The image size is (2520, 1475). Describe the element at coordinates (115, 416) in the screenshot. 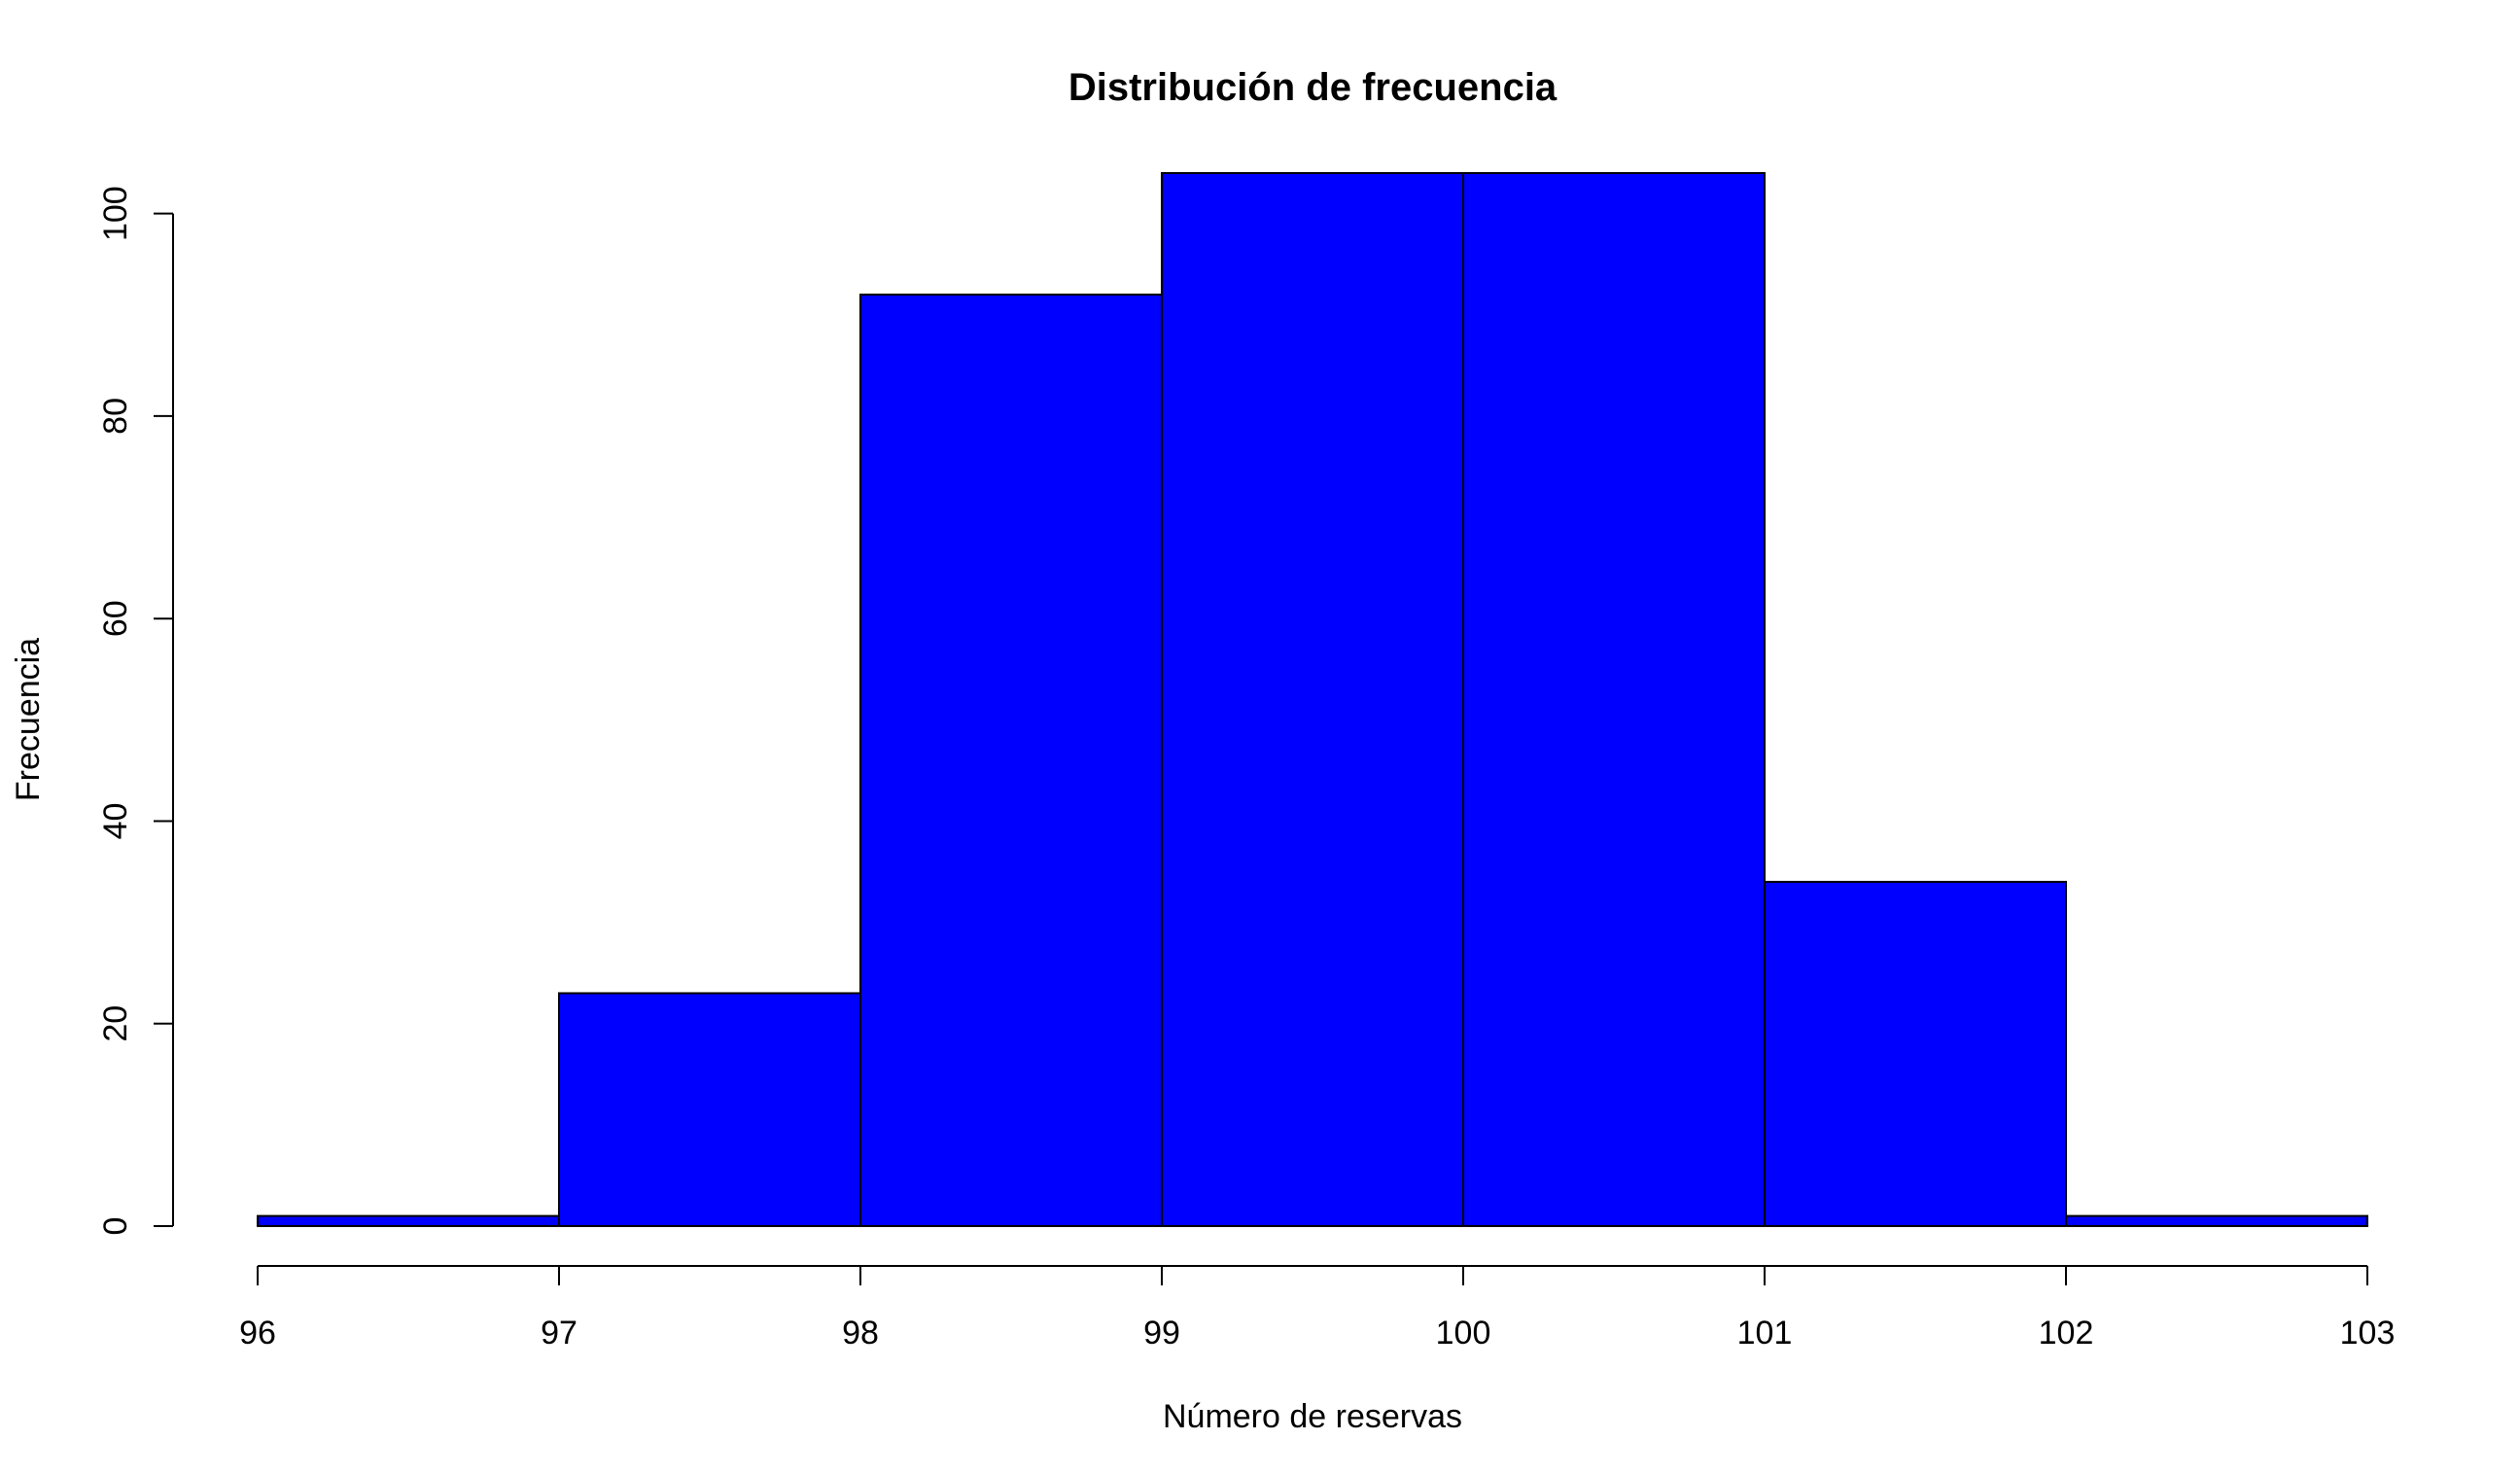

I see `y-tick-label: 80` at that location.